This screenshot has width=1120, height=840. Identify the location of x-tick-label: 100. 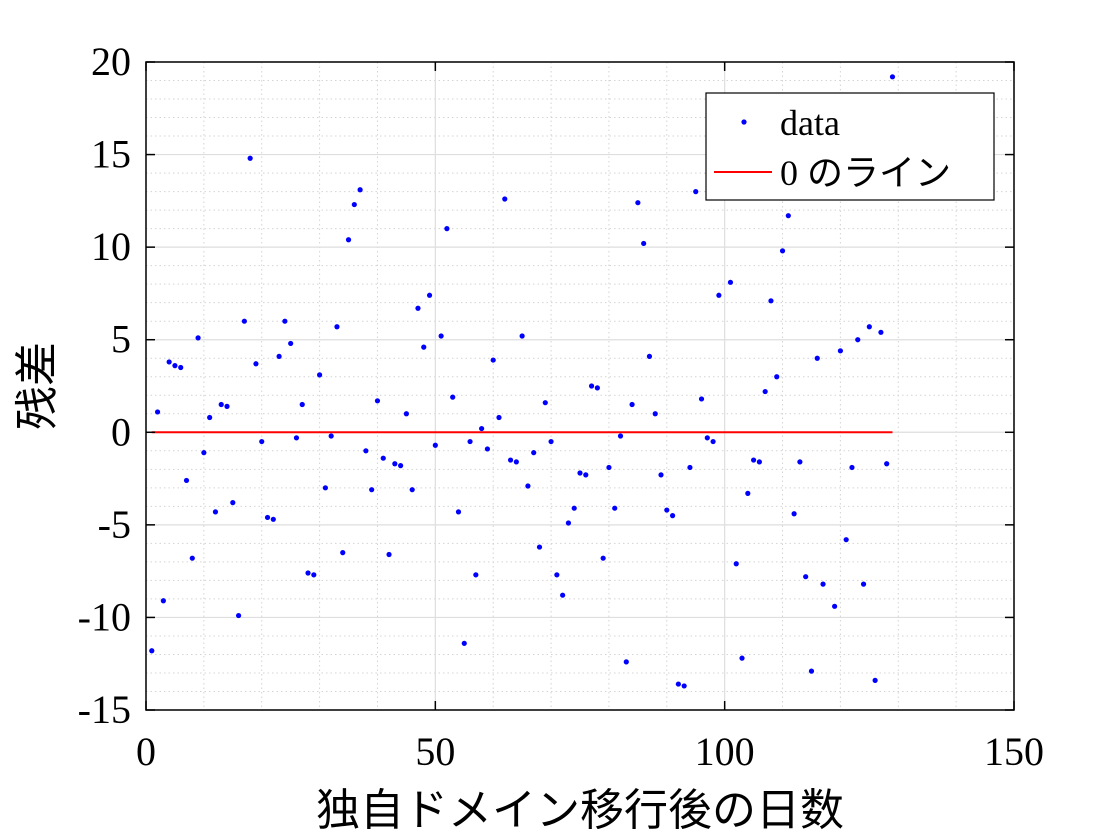
(725, 751).